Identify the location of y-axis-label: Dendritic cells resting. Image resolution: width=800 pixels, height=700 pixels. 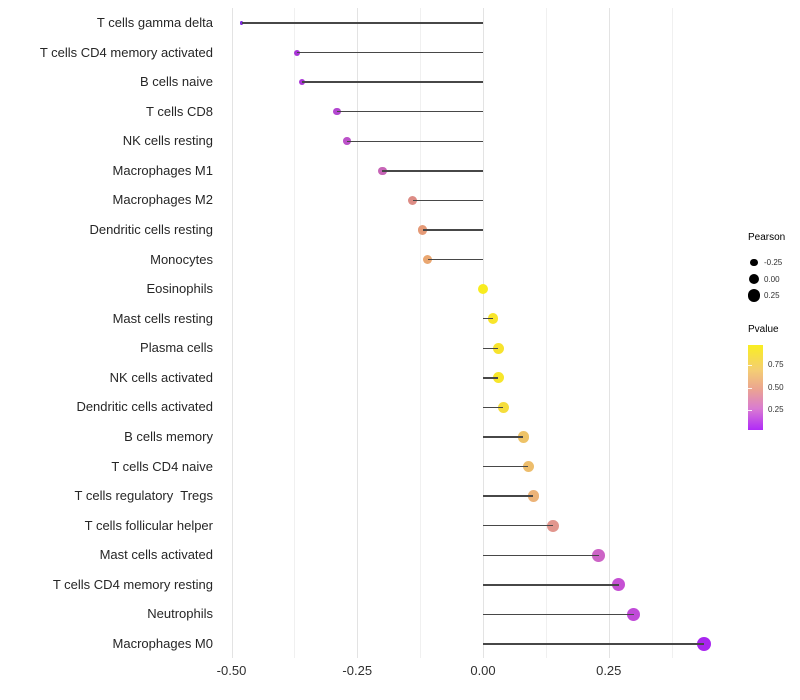
(151, 229).